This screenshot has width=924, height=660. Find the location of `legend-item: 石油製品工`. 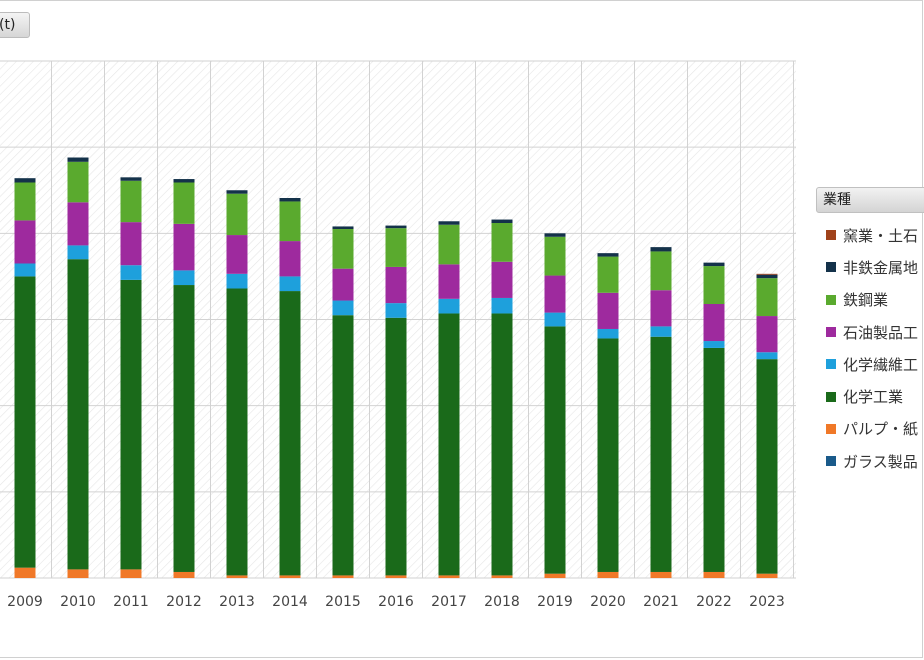

legend-item: 石油製品工 is located at coordinates (872, 332).